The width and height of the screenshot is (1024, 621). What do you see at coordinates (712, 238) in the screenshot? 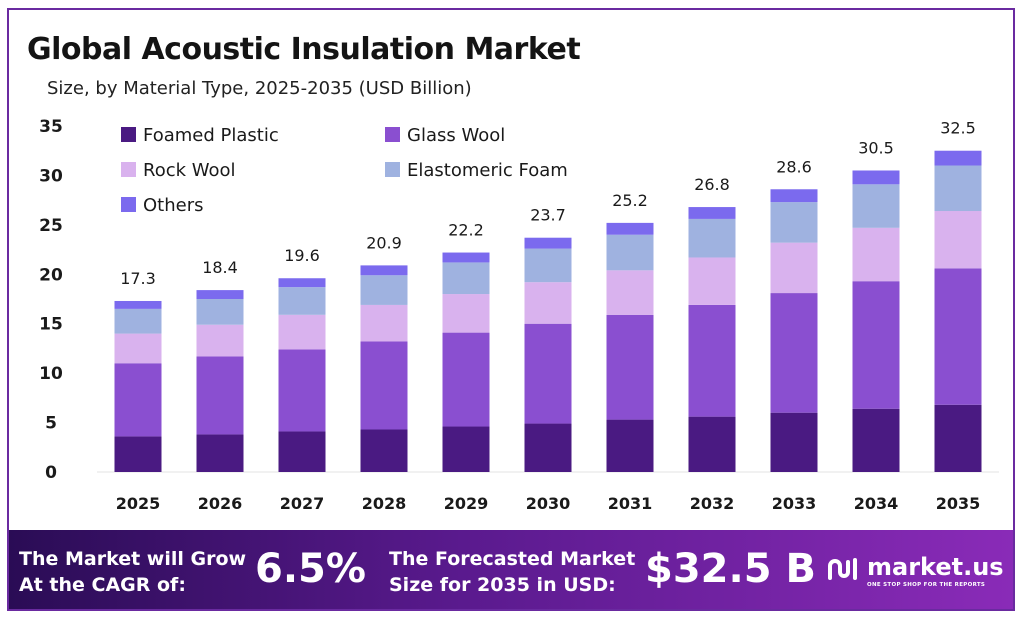
I see `bar-segment-elastomeric-foam-2032` at bounding box center [712, 238].